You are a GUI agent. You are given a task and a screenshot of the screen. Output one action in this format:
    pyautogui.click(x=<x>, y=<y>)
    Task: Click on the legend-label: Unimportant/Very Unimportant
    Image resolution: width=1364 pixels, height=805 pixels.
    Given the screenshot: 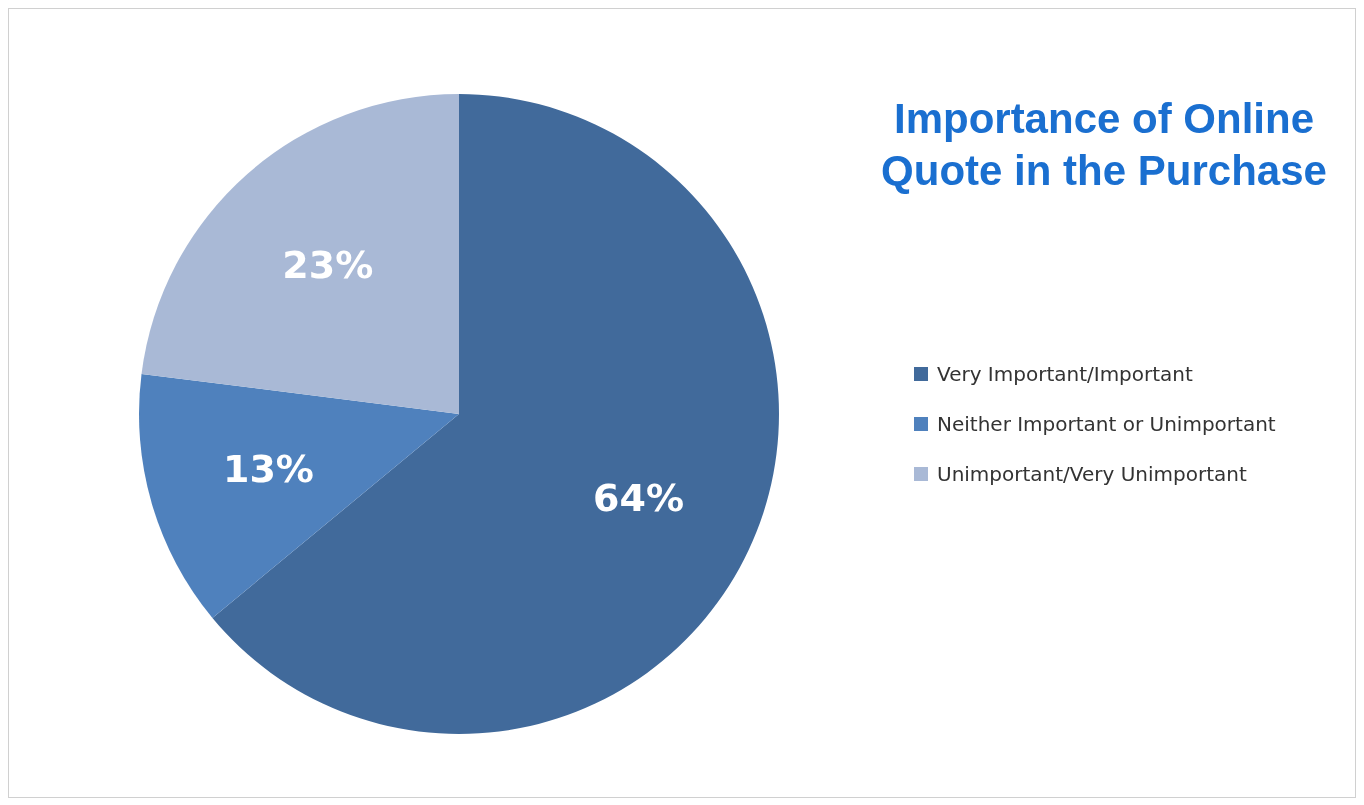 What is the action you would take?
    pyautogui.click(x=1092, y=474)
    